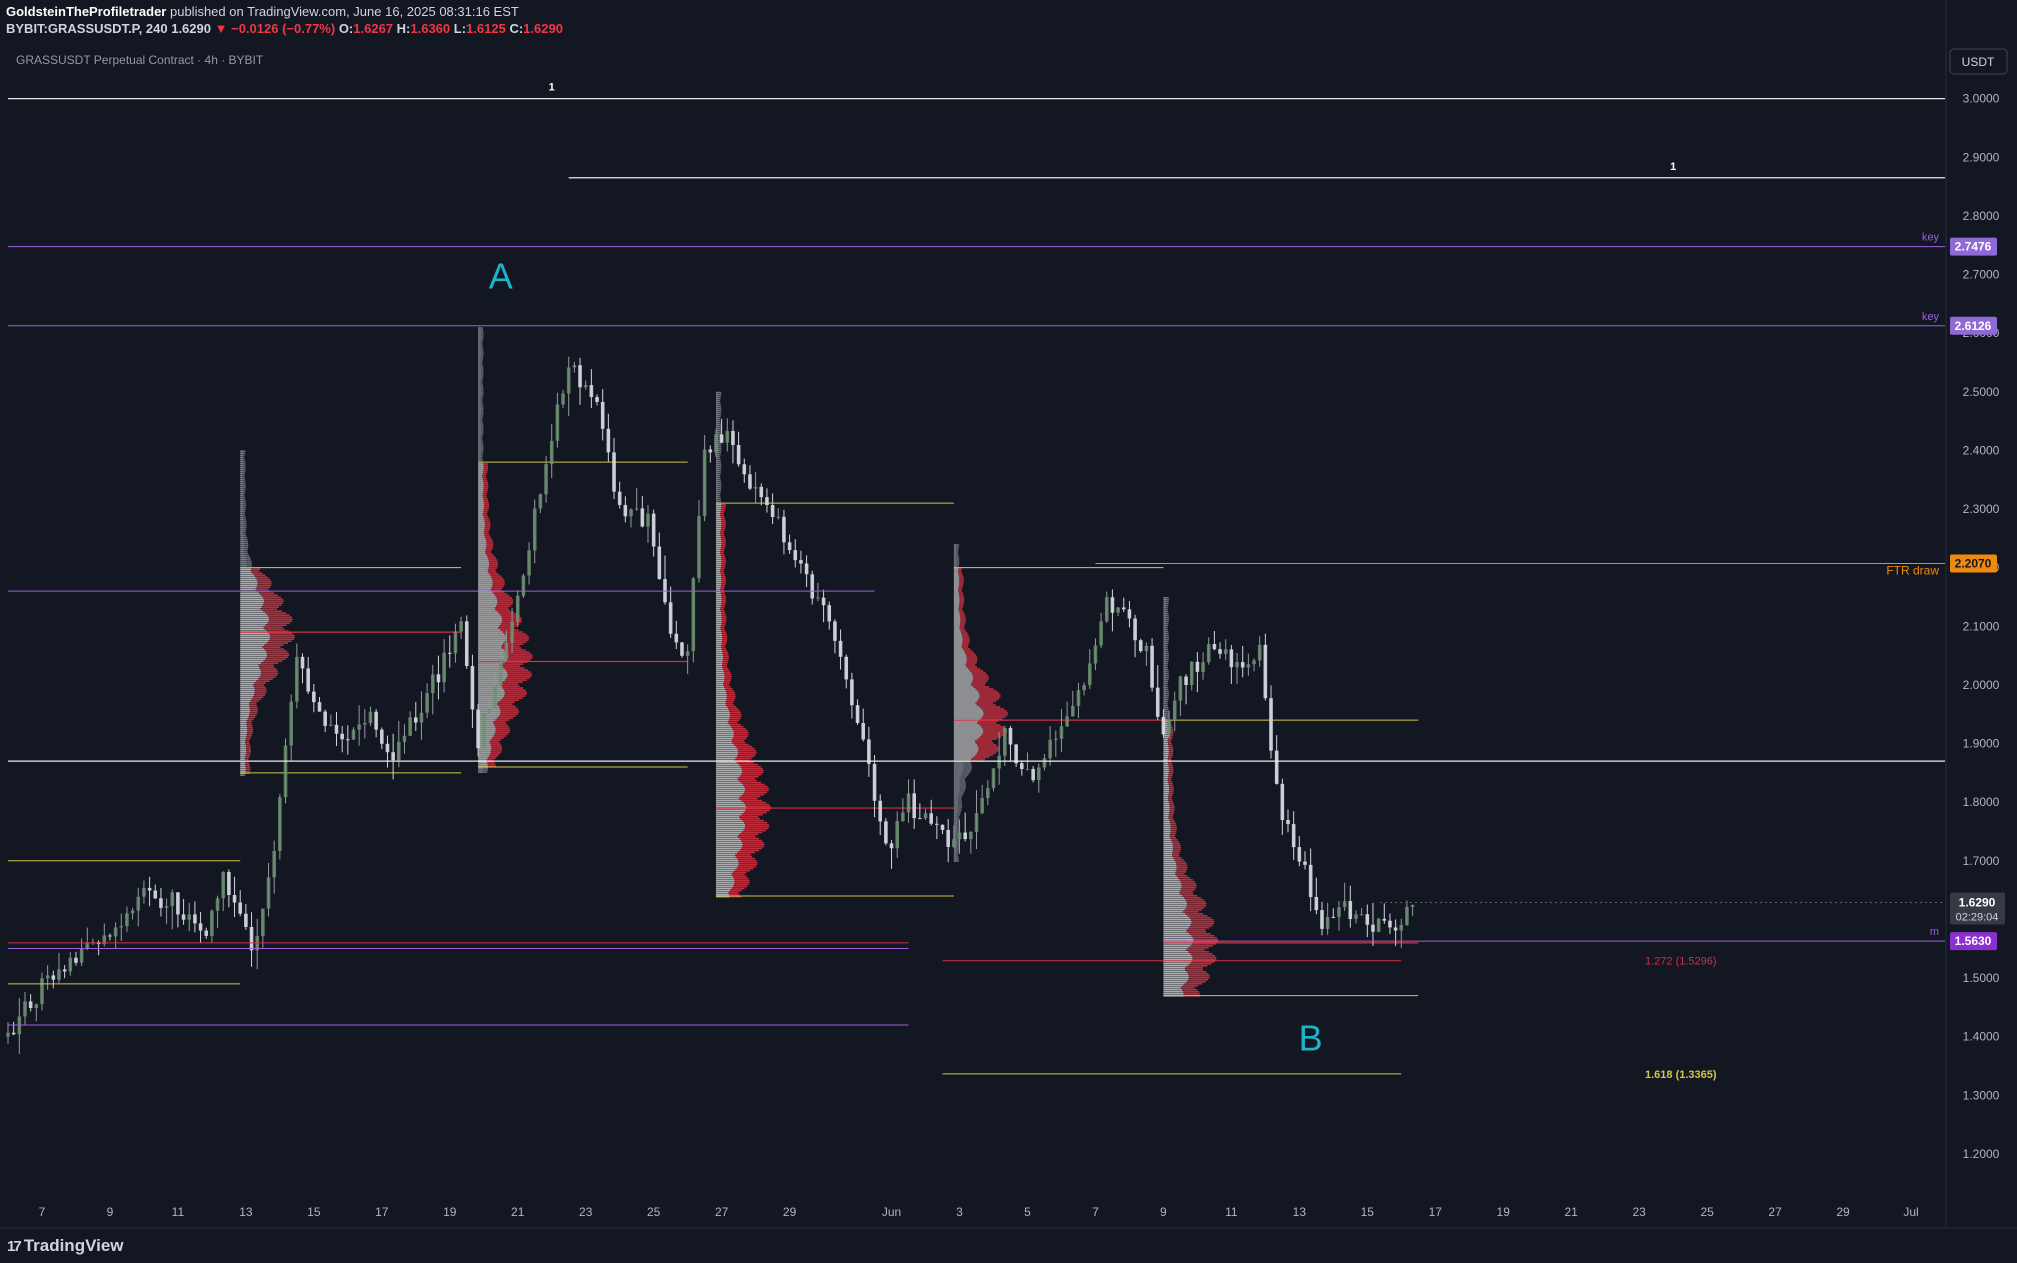  Describe the element at coordinates (73, 1245) in the screenshot. I see `tradingview-brand: TradingView` at that location.